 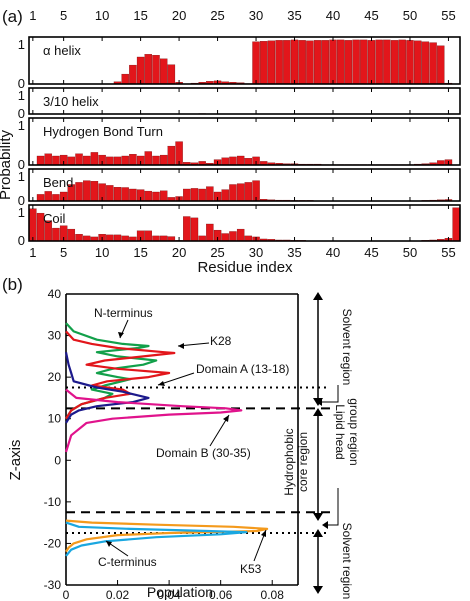 I want to click on y-tick-label: -10, so click(x=53, y=502).